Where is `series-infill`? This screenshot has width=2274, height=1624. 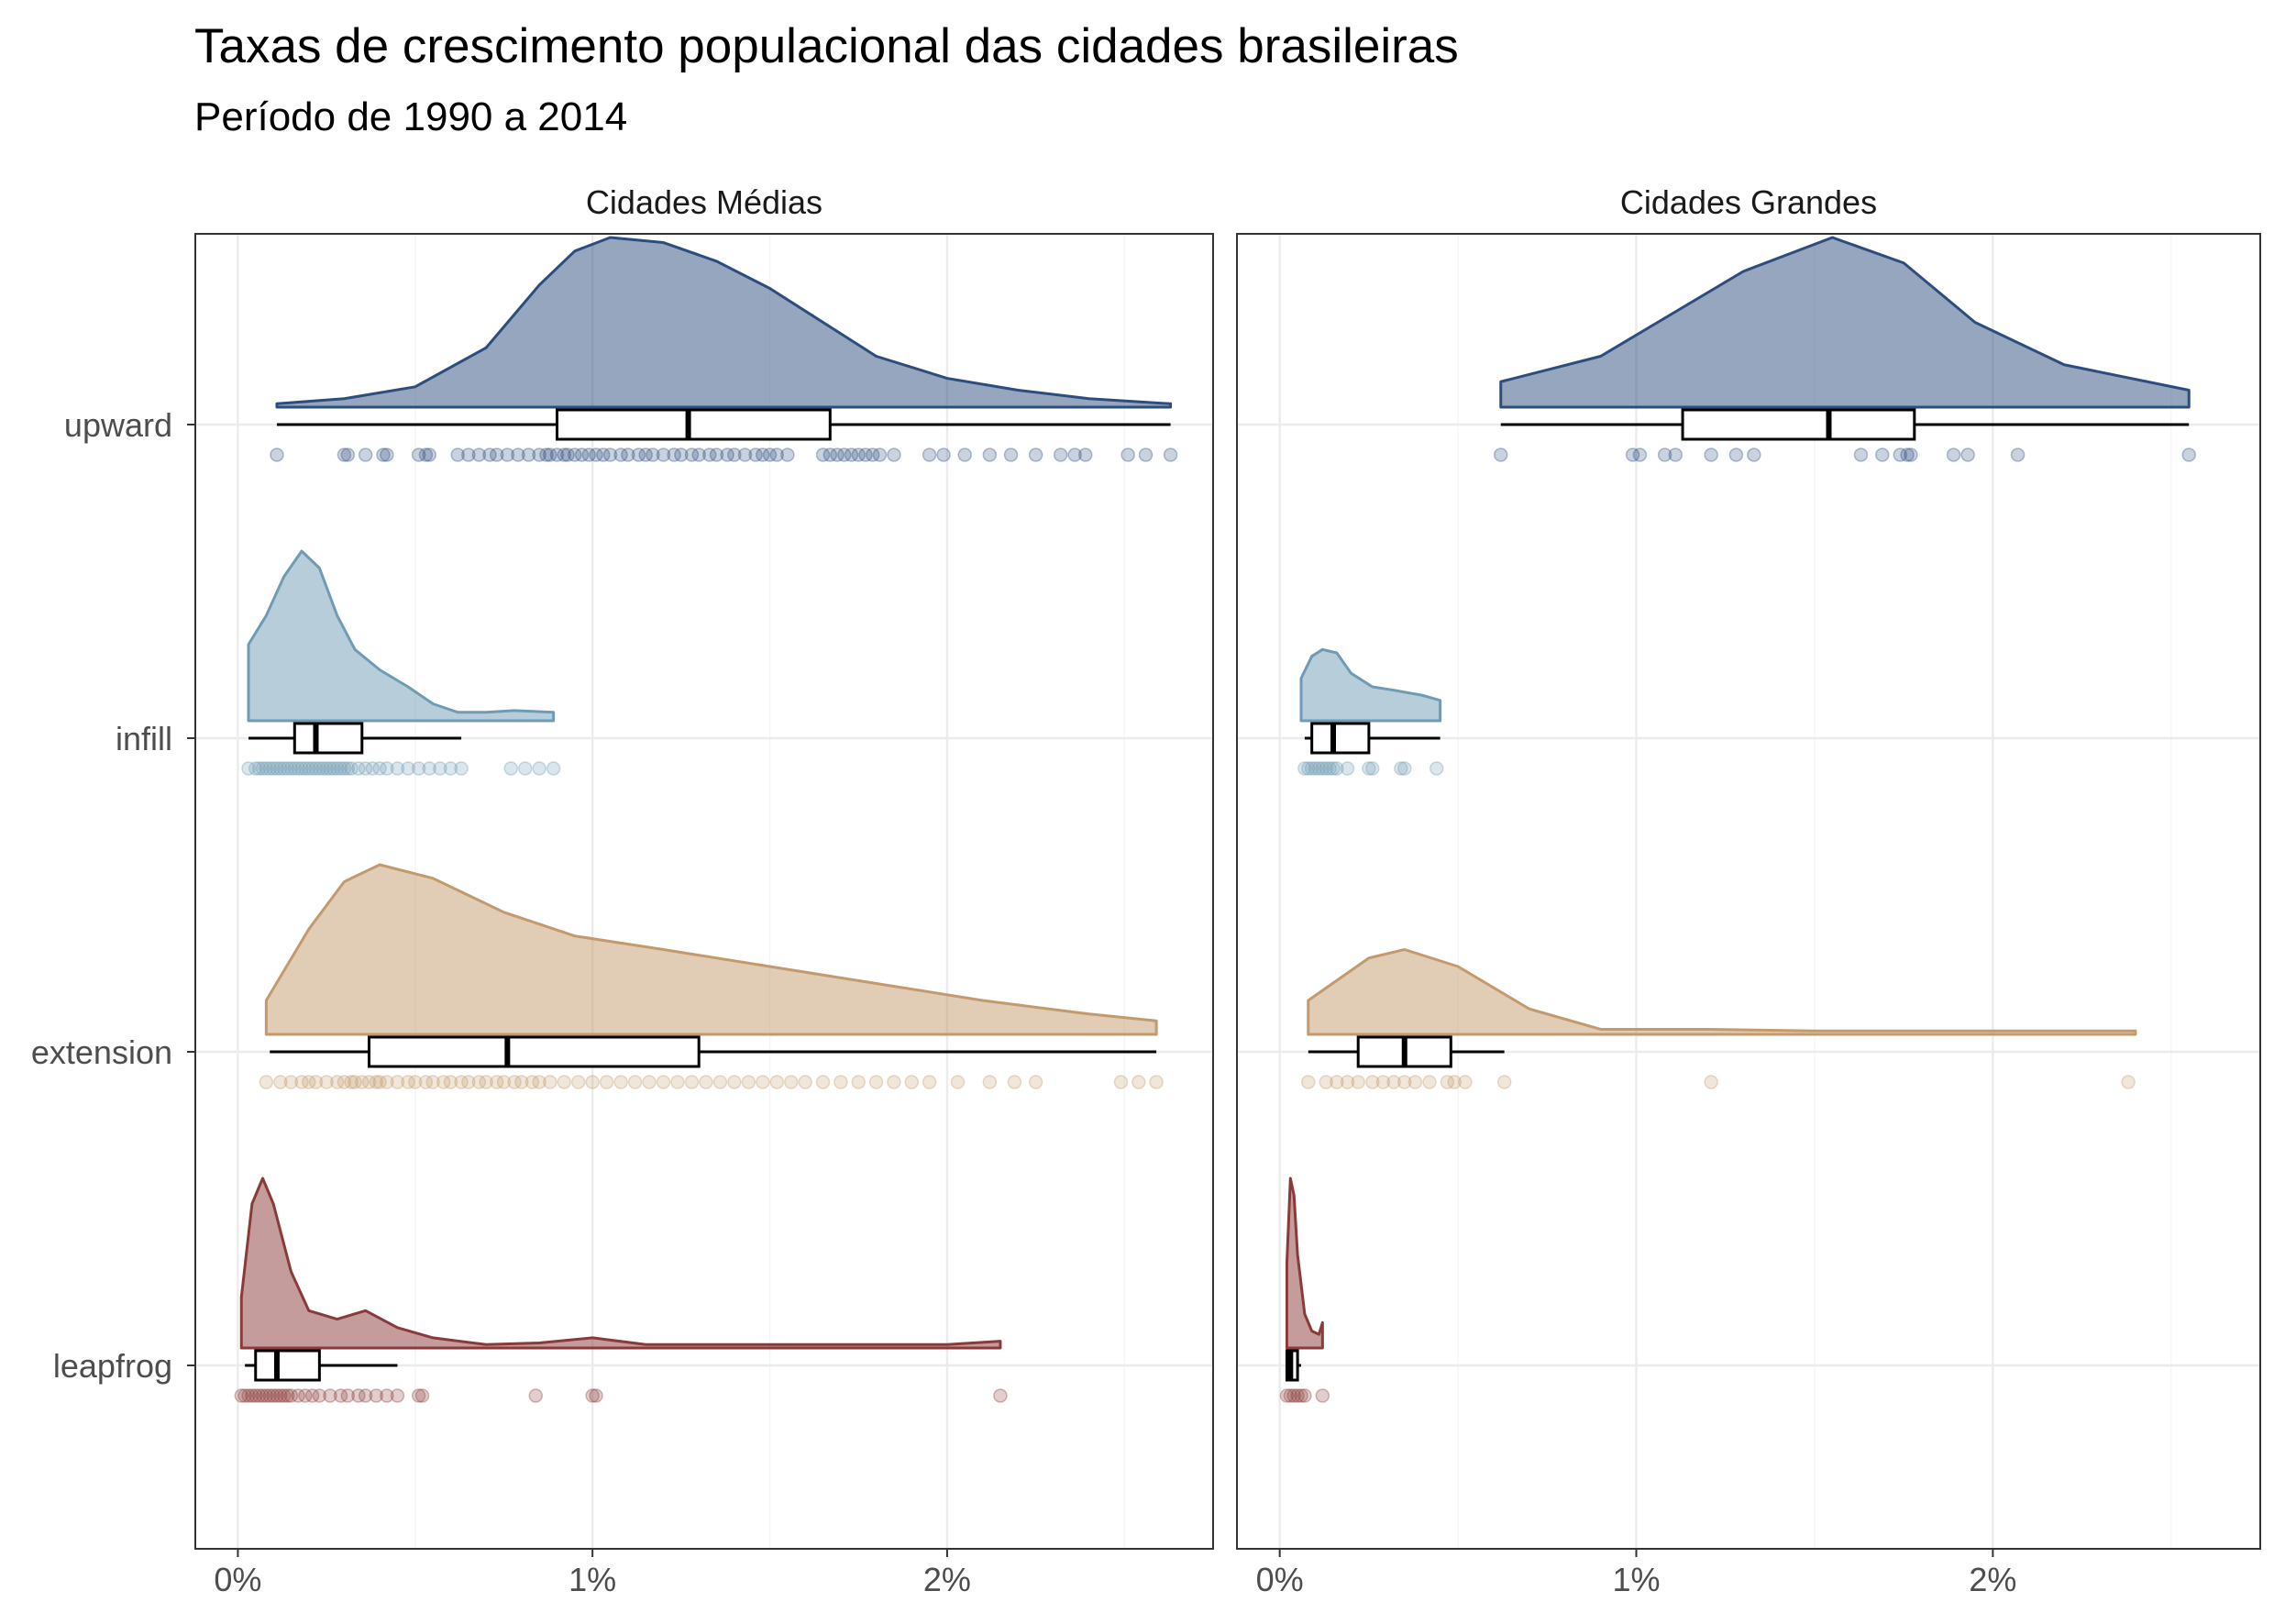
series-infill is located at coordinates (1371, 711).